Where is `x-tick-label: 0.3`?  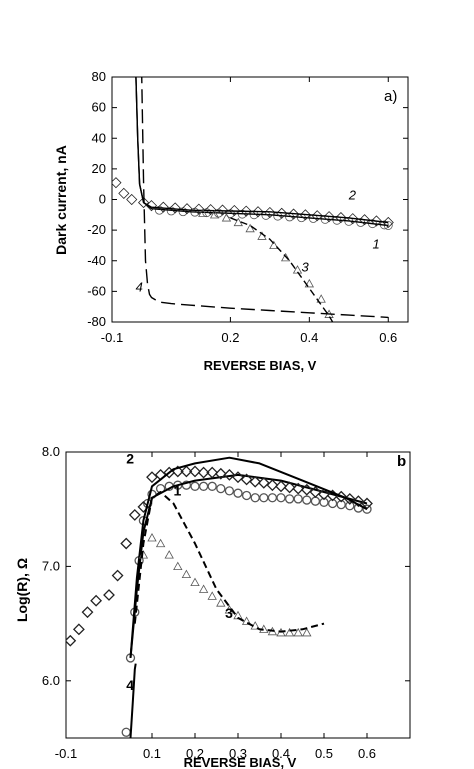
x-tick-label: 0.3 is located at coordinates (238, 753).